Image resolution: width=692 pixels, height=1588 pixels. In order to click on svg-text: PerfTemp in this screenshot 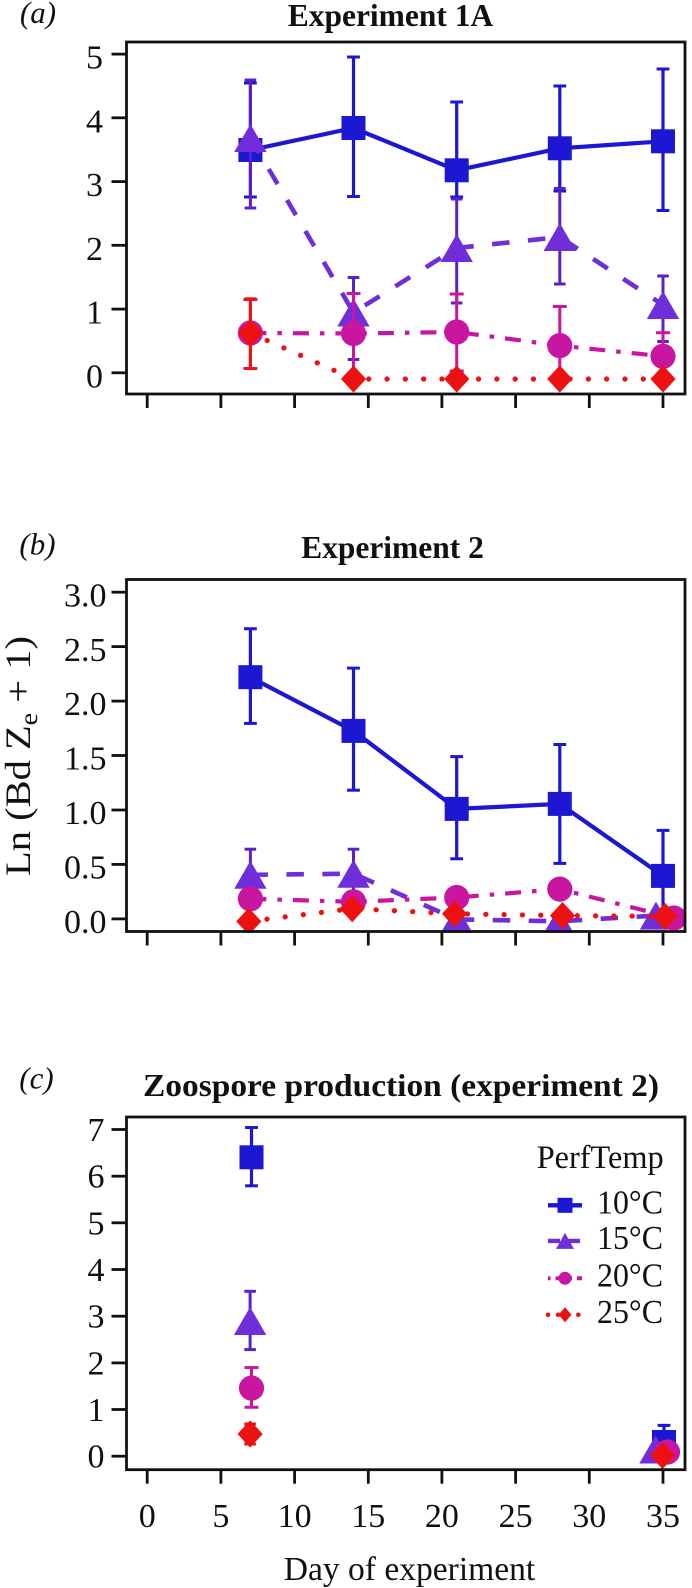, I will do `click(600, 1158)`.